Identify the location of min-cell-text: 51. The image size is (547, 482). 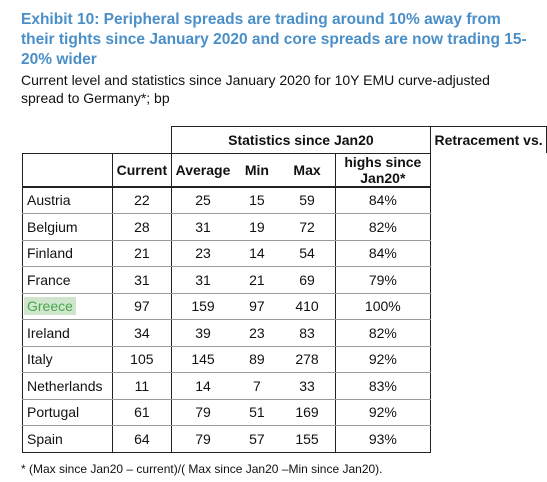
(257, 412).